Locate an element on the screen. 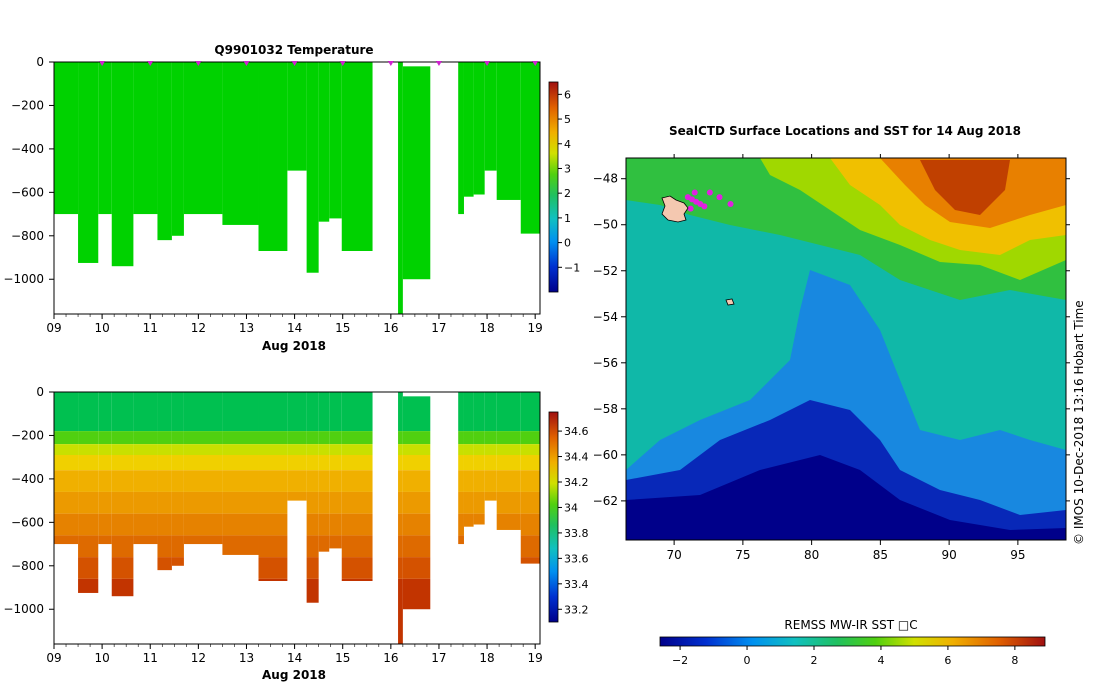 The image size is (1099, 700). y-tick-label: −200 is located at coordinates (27, 105).